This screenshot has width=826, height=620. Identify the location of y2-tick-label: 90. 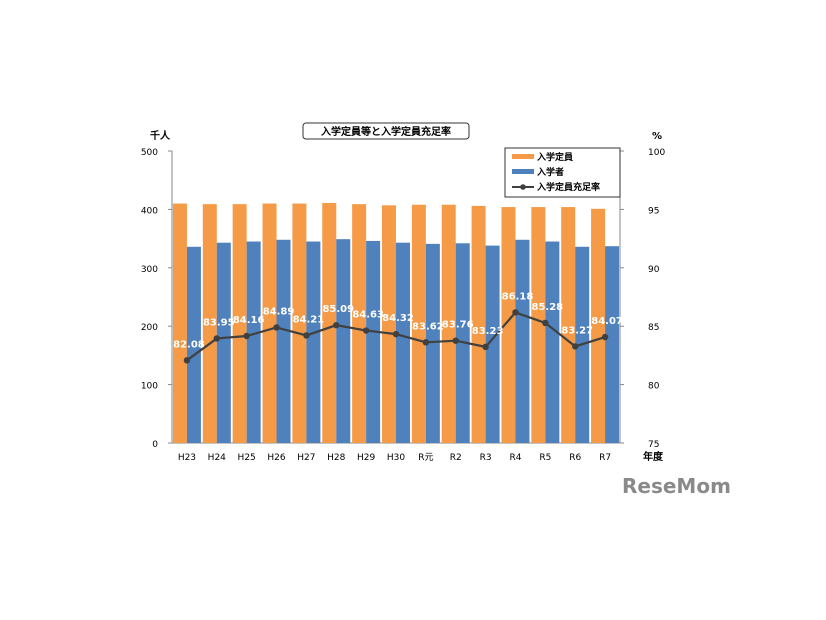
(654, 270).